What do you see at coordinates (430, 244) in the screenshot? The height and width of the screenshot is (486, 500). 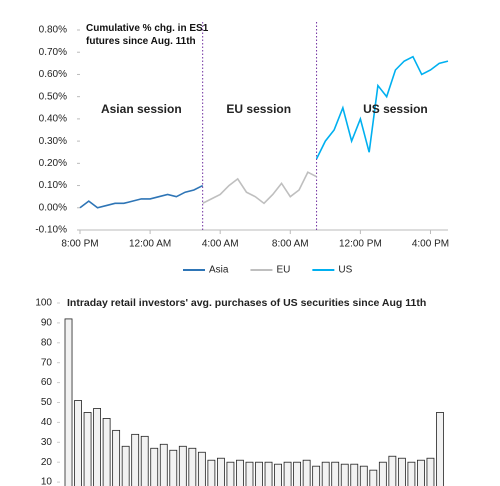 I see `x-tick-label: 4:00 PM` at bounding box center [430, 244].